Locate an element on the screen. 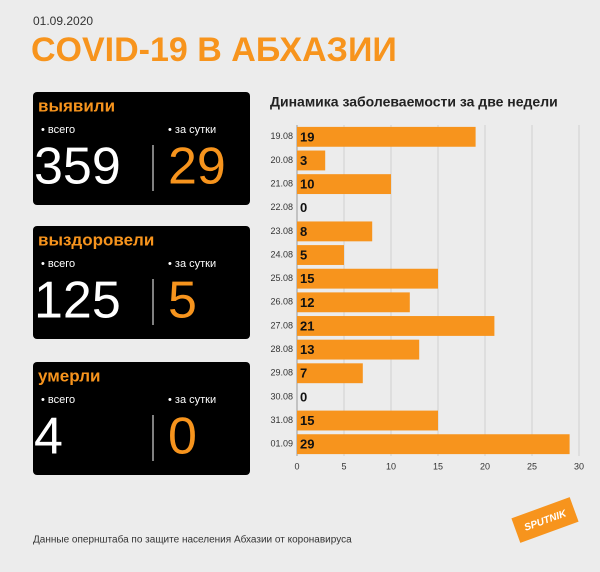  y-tick-label: 30.08 is located at coordinates (281, 396).